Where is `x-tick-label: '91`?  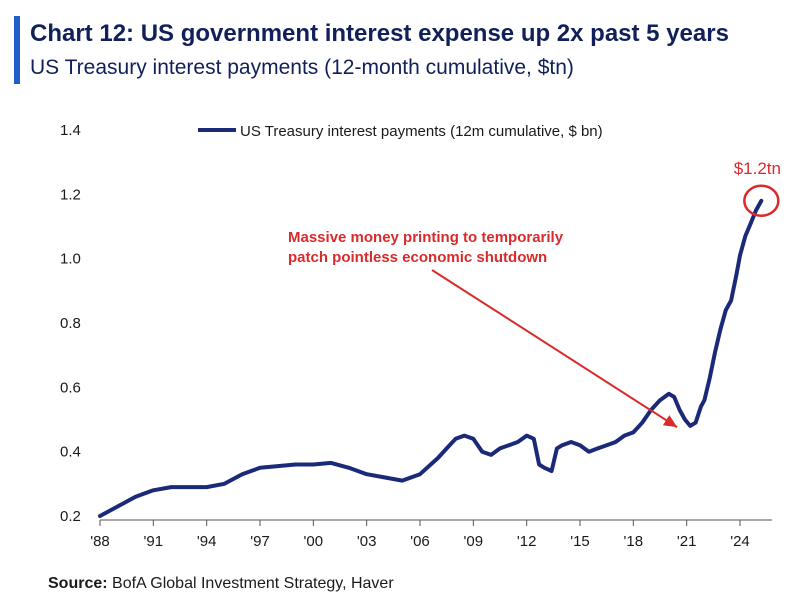
x-tick-label: '91 is located at coordinates (154, 541).